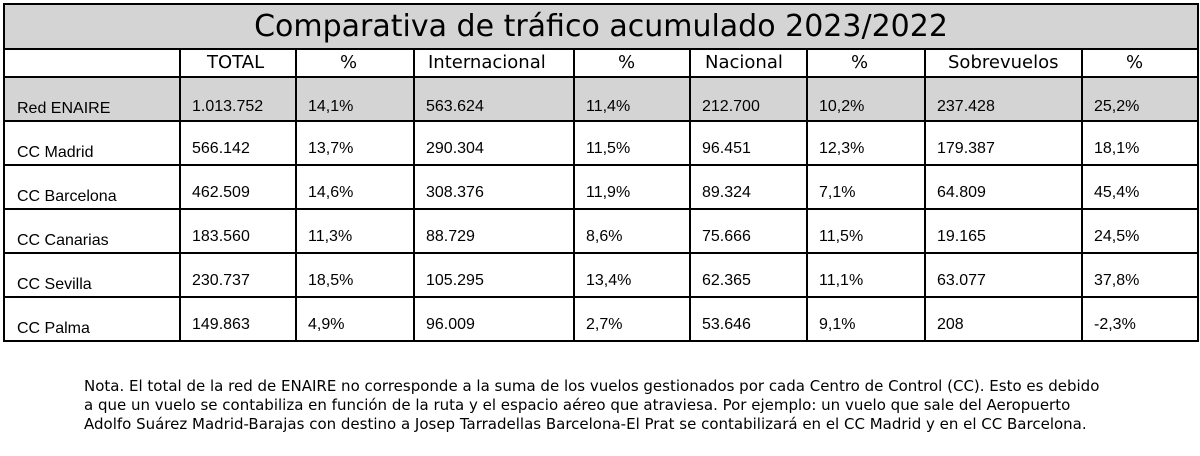 Image resolution: width=1200 pixels, height=456 pixels. Describe the element at coordinates (92, 63) in the screenshot. I see `corner-header-cell` at that location.